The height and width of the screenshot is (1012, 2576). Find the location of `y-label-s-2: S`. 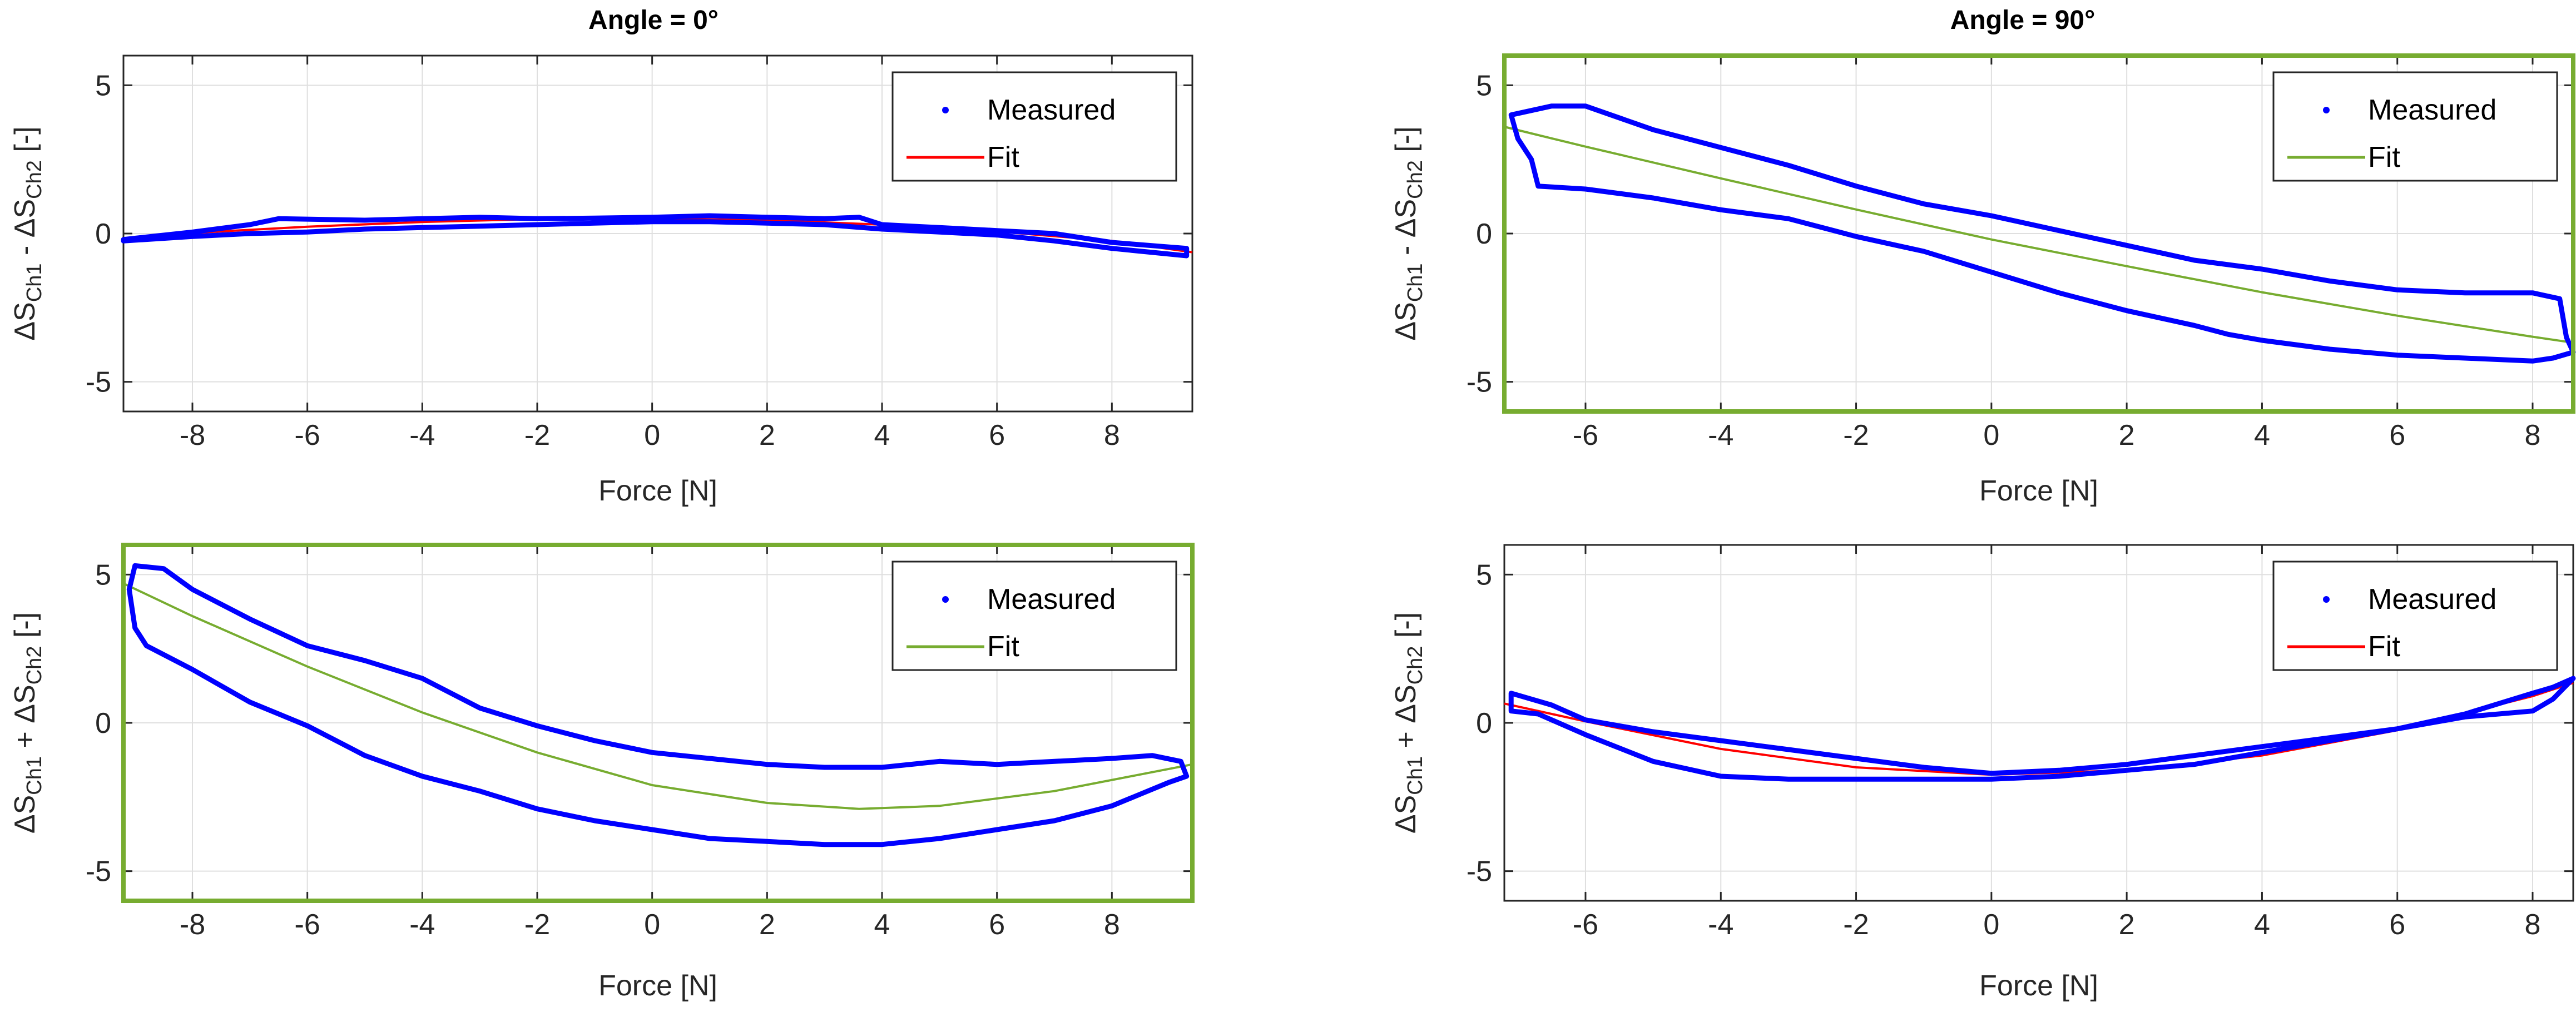

y-label-s-2: S is located at coordinates (1406, 209).